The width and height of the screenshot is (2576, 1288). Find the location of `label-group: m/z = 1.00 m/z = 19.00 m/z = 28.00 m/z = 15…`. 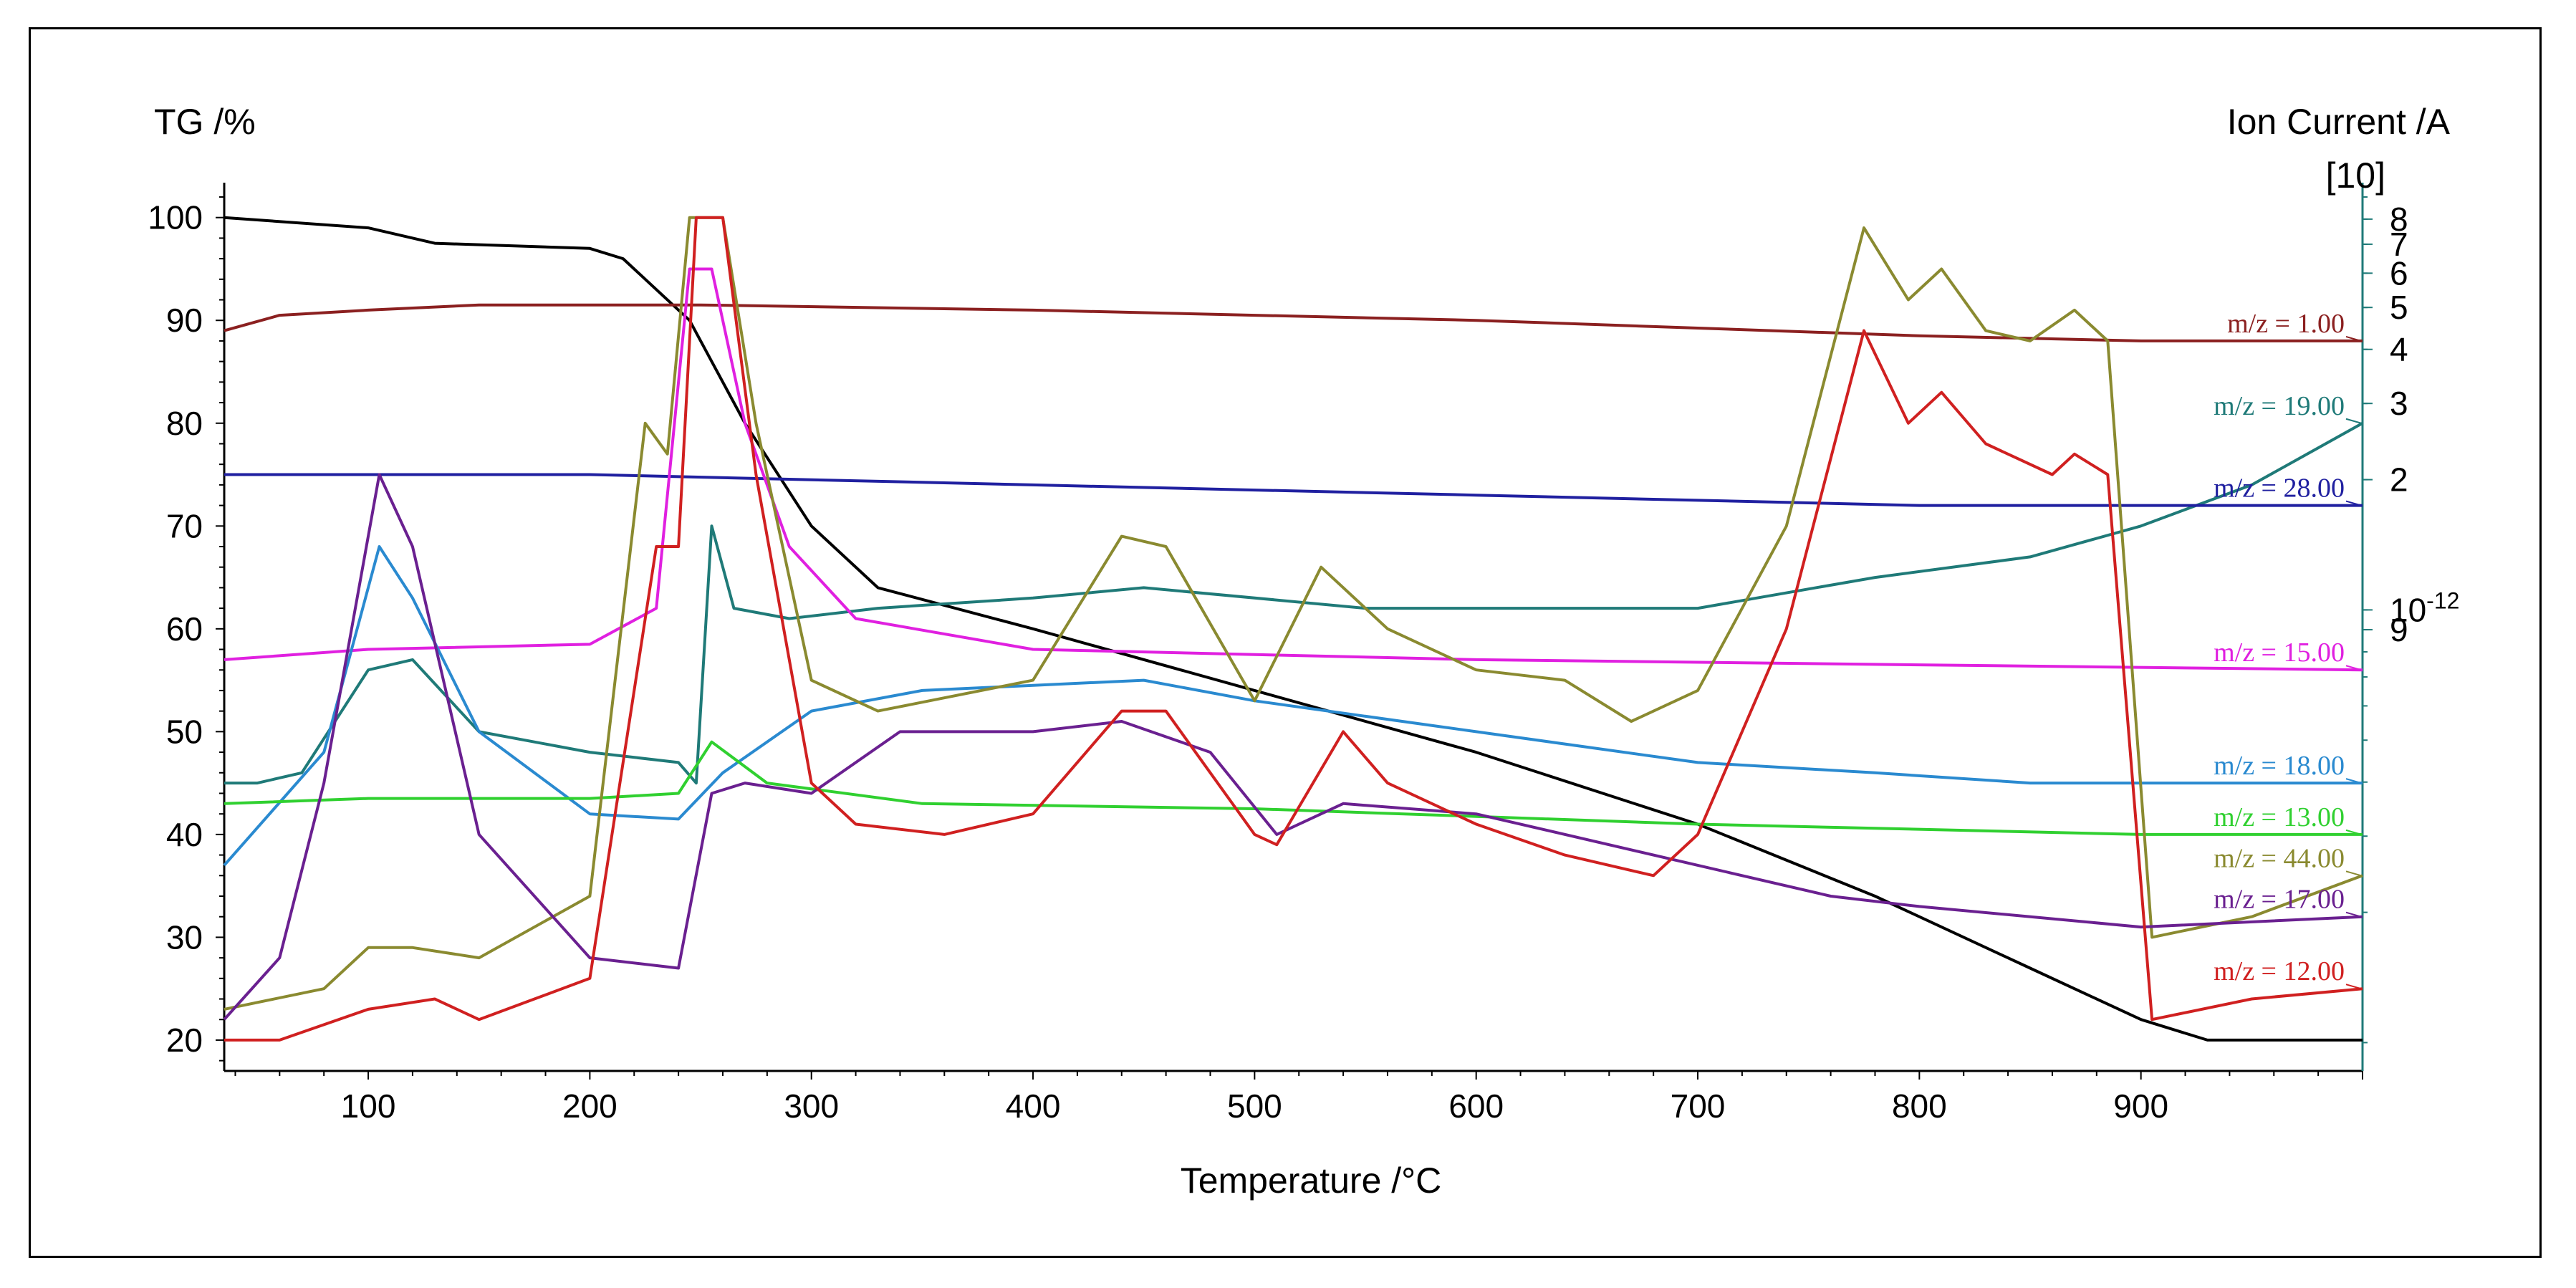

label-group: m/z = 1.00 m/z = 19.00 m/z = 28.00 m/z = 15… is located at coordinates (2288, 650).